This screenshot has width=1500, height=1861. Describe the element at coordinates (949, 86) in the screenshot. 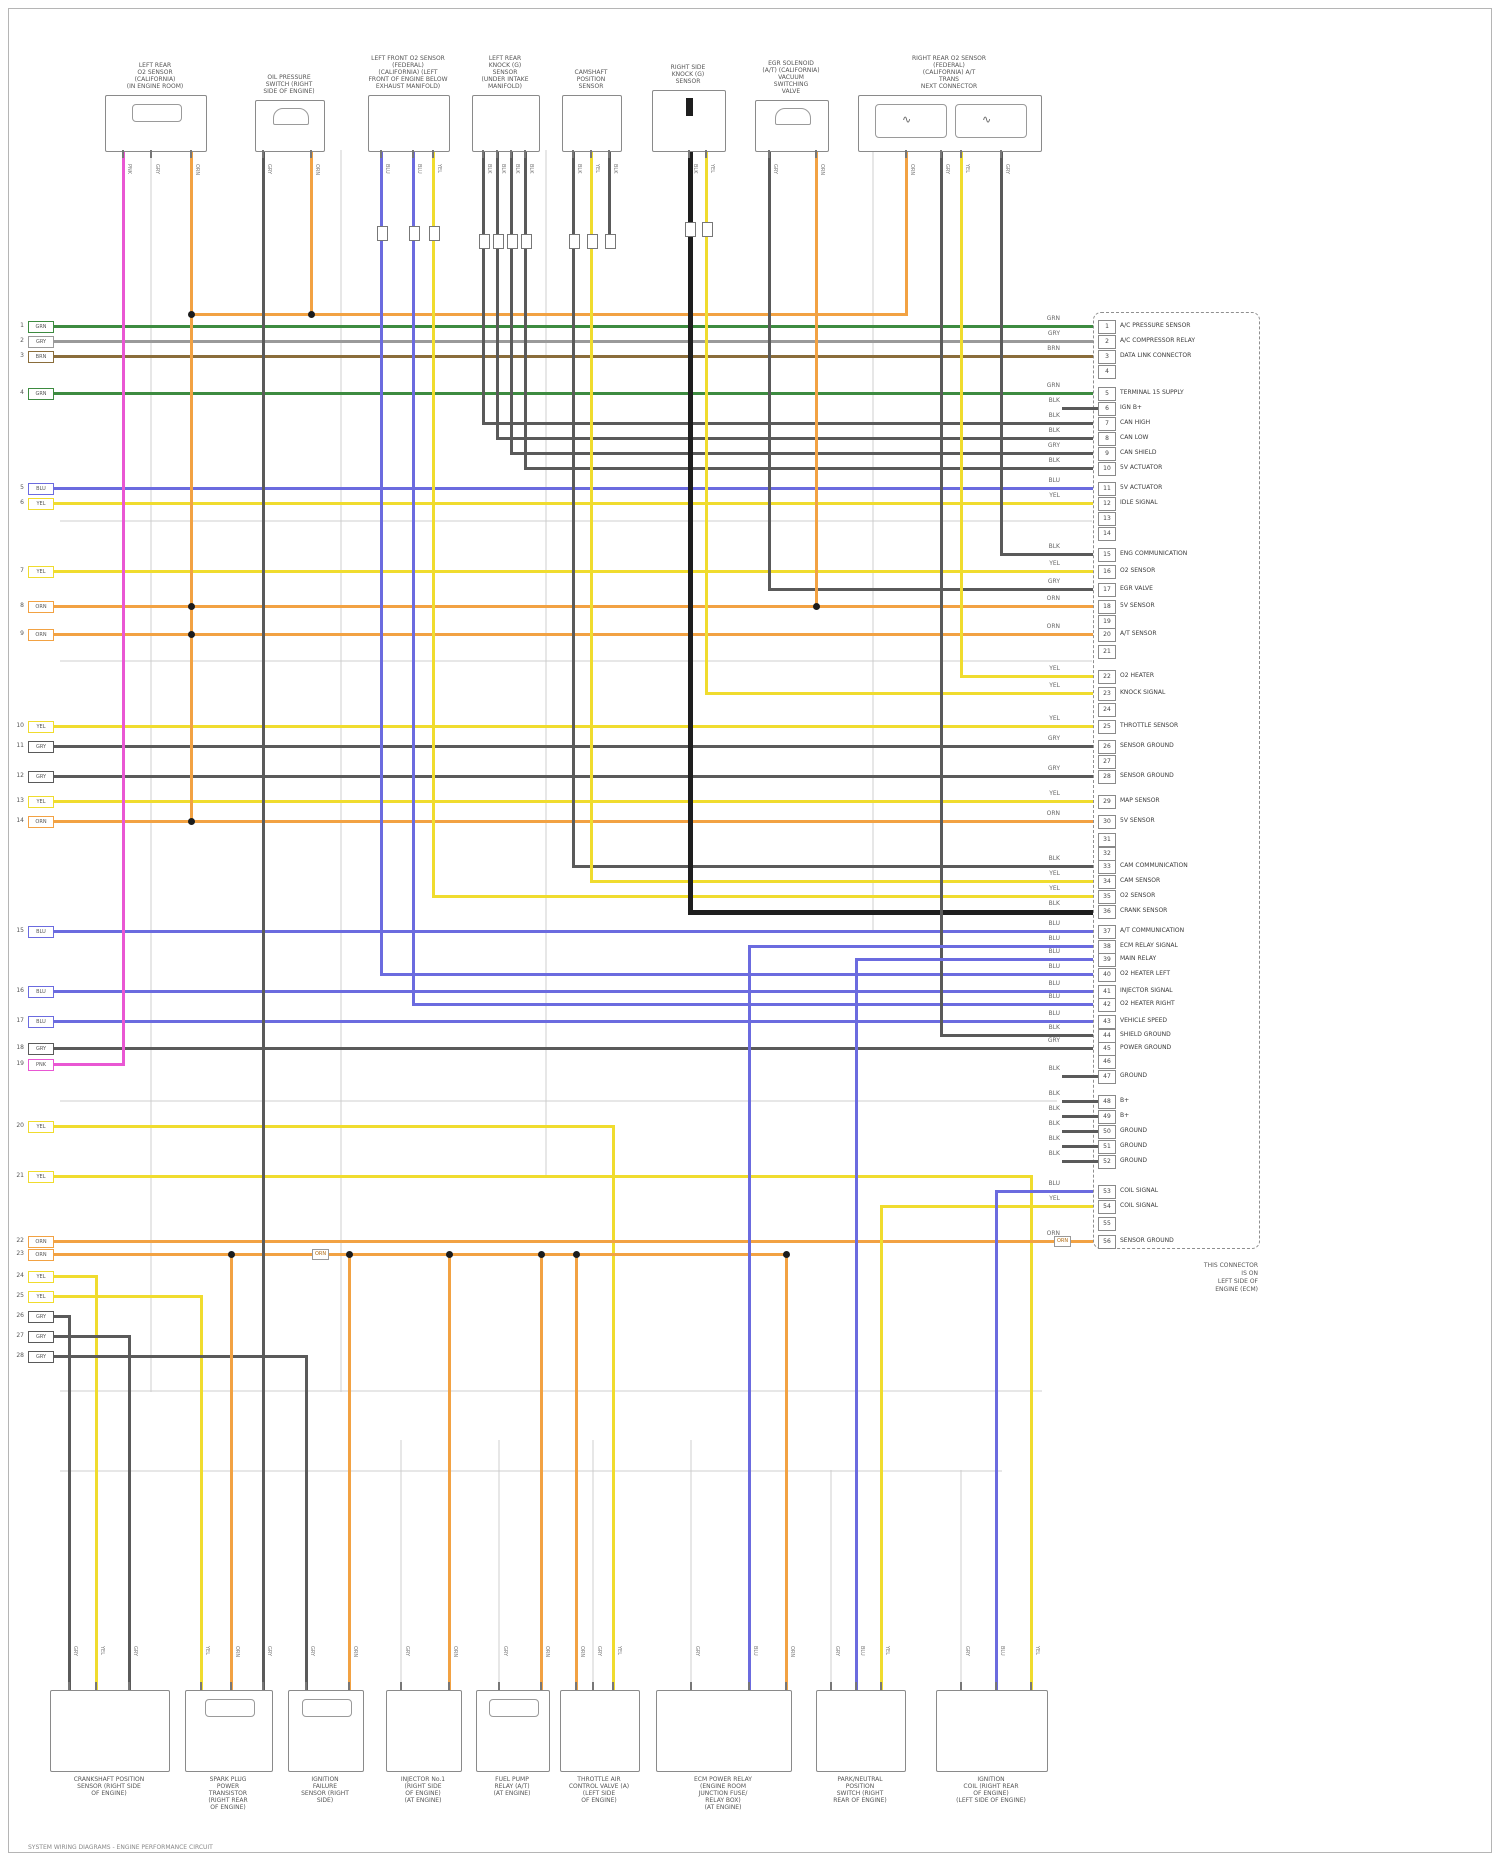

I see `component-label-line: NEXT CONNECTOR` at that location.